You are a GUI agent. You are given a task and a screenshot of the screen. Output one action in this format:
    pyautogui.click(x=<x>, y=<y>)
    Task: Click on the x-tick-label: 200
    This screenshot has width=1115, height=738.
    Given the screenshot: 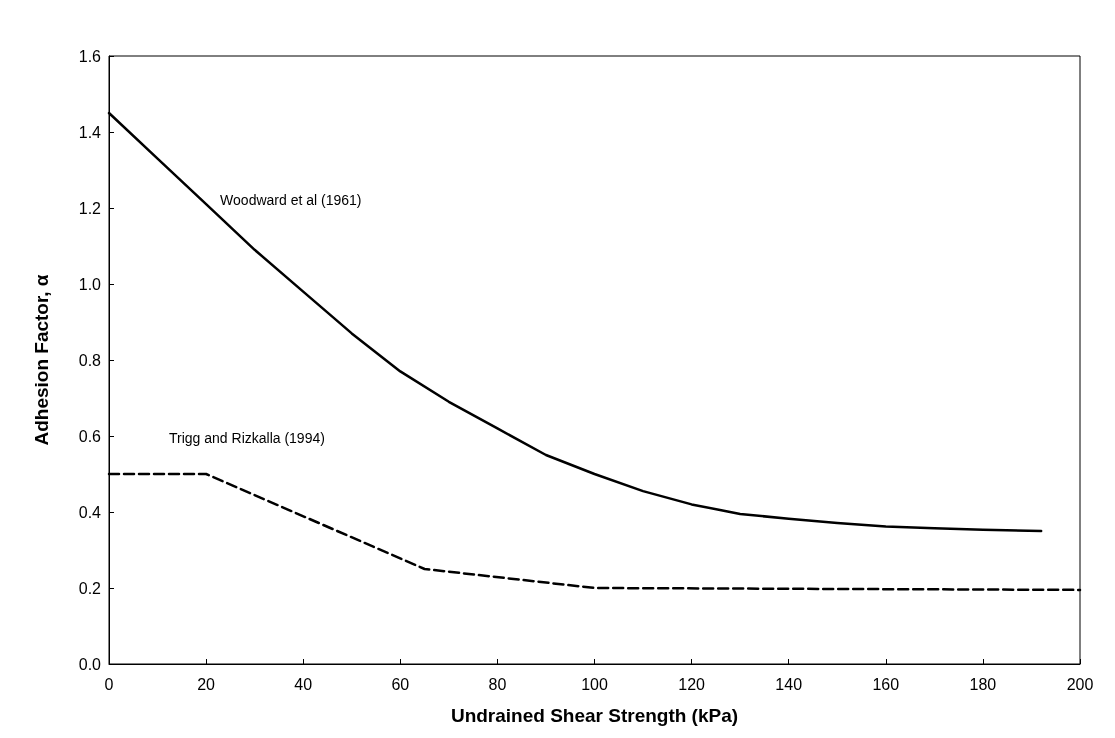 What is the action you would take?
    pyautogui.click(x=1080, y=684)
    